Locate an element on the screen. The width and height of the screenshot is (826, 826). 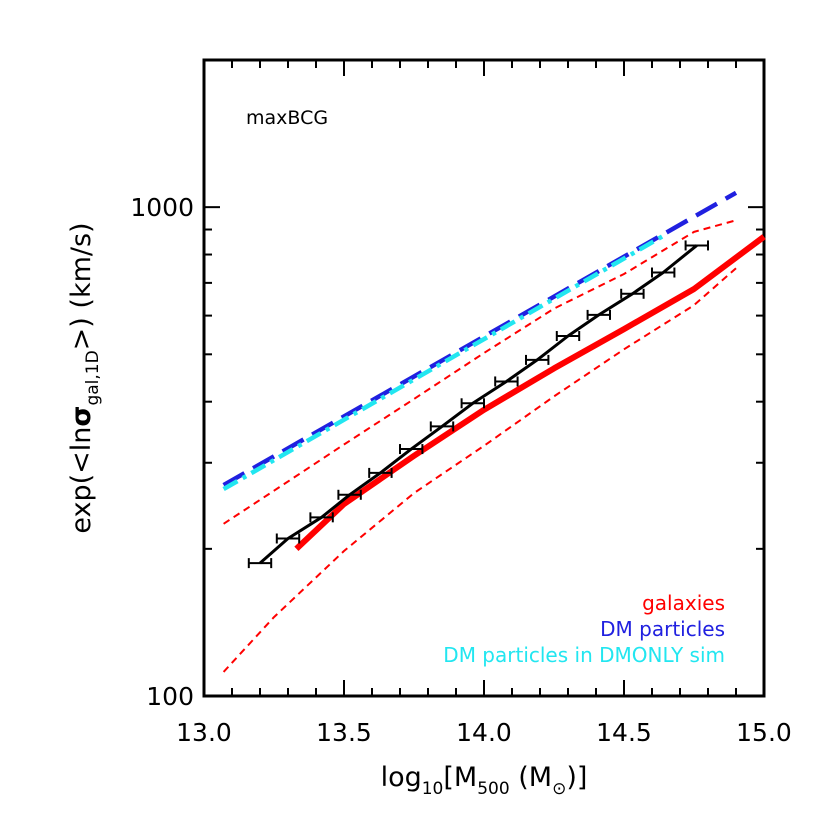
x-tick-label: 13.5 is located at coordinates (344, 732).